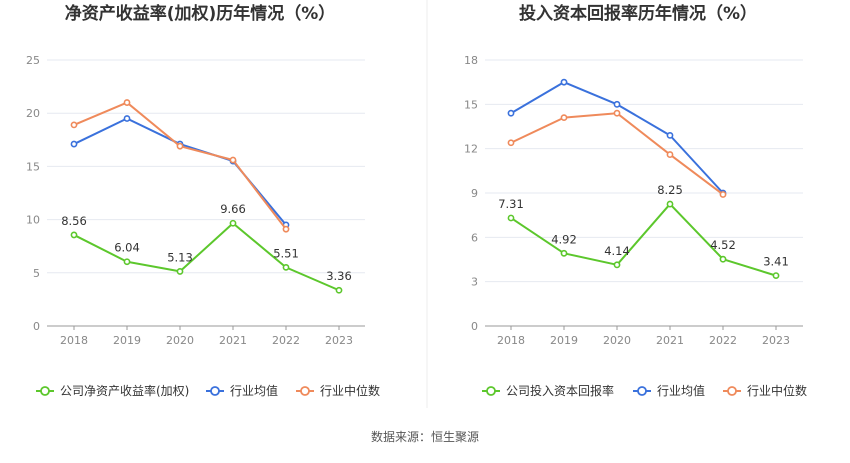  I want to click on y-tick-label: 25, so click(33, 60).